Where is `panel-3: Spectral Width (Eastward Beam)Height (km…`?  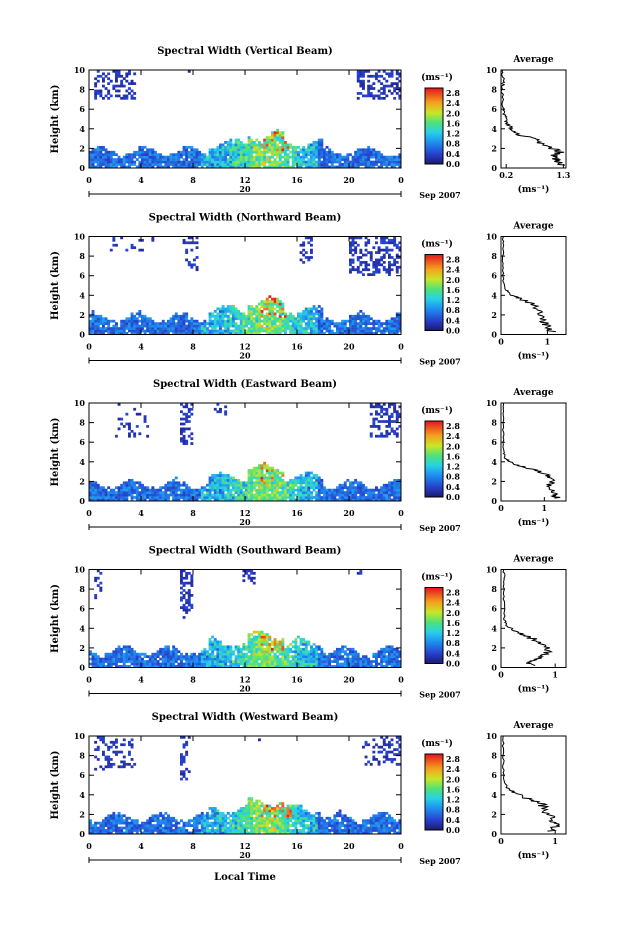
panel-3: Spectral Width (Eastward Beam)Height (km… is located at coordinates (308, 456).